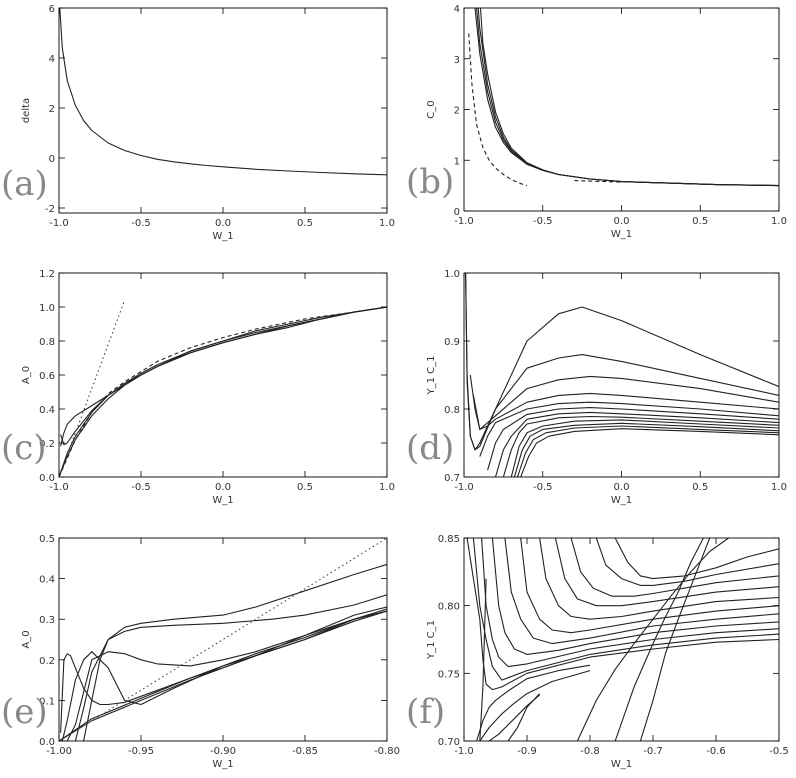 Image resolution: width=796 pixels, height=778 pixels. I want to click on panel-c-y-axis-label: A_0, so click(26, 375).